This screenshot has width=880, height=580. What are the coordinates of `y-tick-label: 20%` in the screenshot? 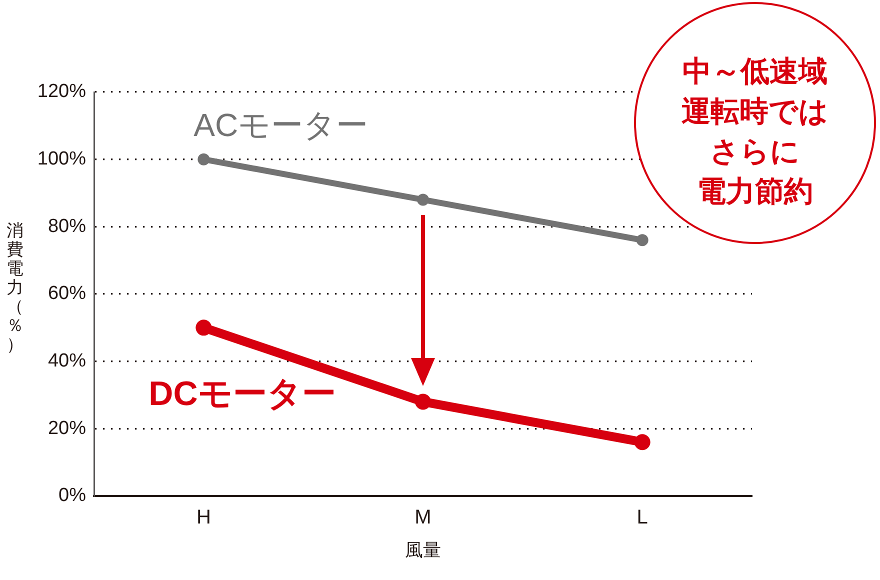 It's located at (67, 428).